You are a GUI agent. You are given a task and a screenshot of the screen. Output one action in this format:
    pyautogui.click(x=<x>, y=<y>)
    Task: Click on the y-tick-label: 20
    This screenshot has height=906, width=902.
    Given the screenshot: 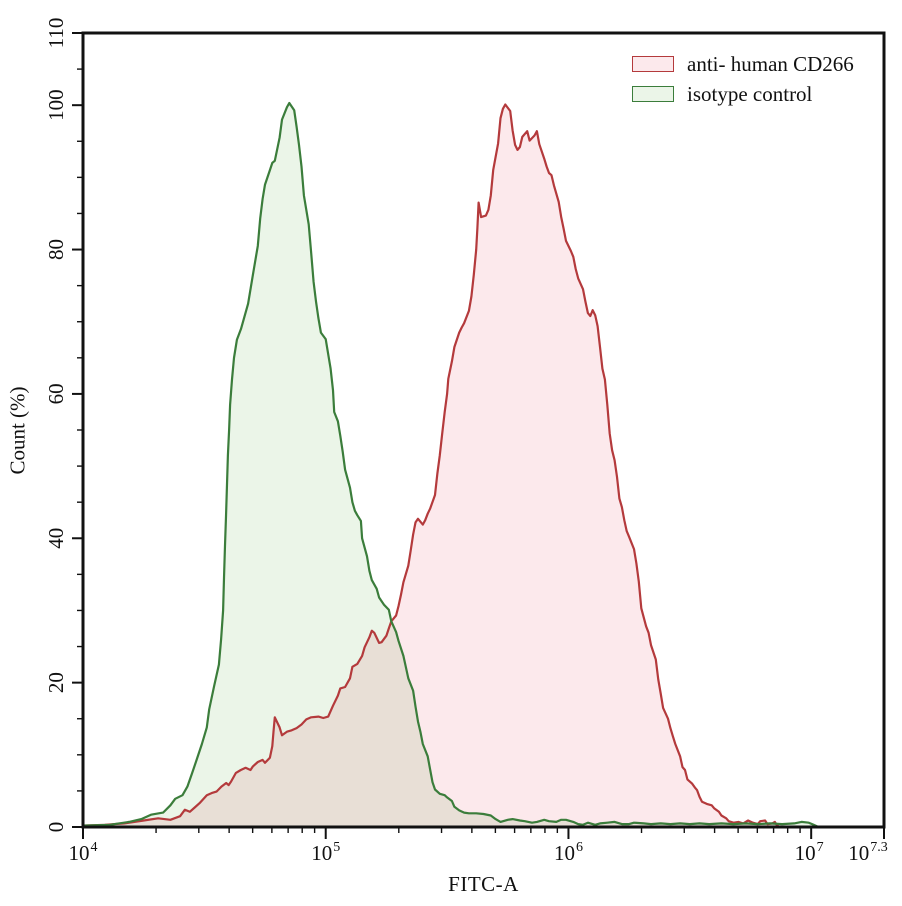 What is the action you would take?
    pyautogui.click(x=56, y=682)
    